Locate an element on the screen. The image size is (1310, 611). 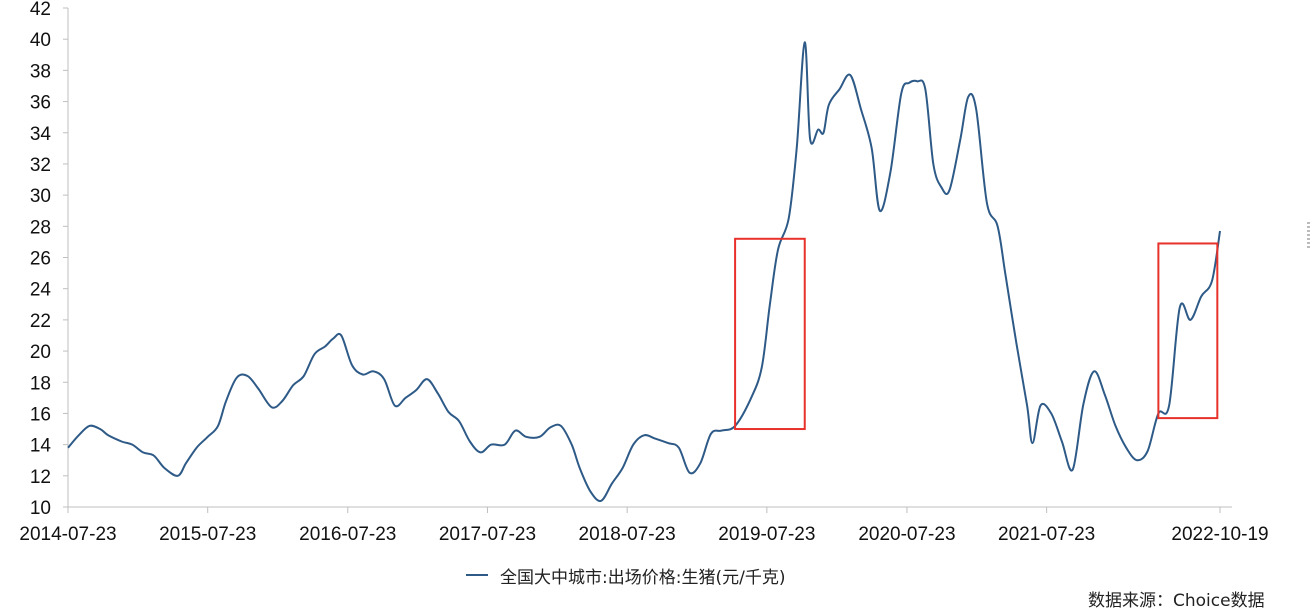
y-tick-label: 36 is located at coordinates (40, 103).